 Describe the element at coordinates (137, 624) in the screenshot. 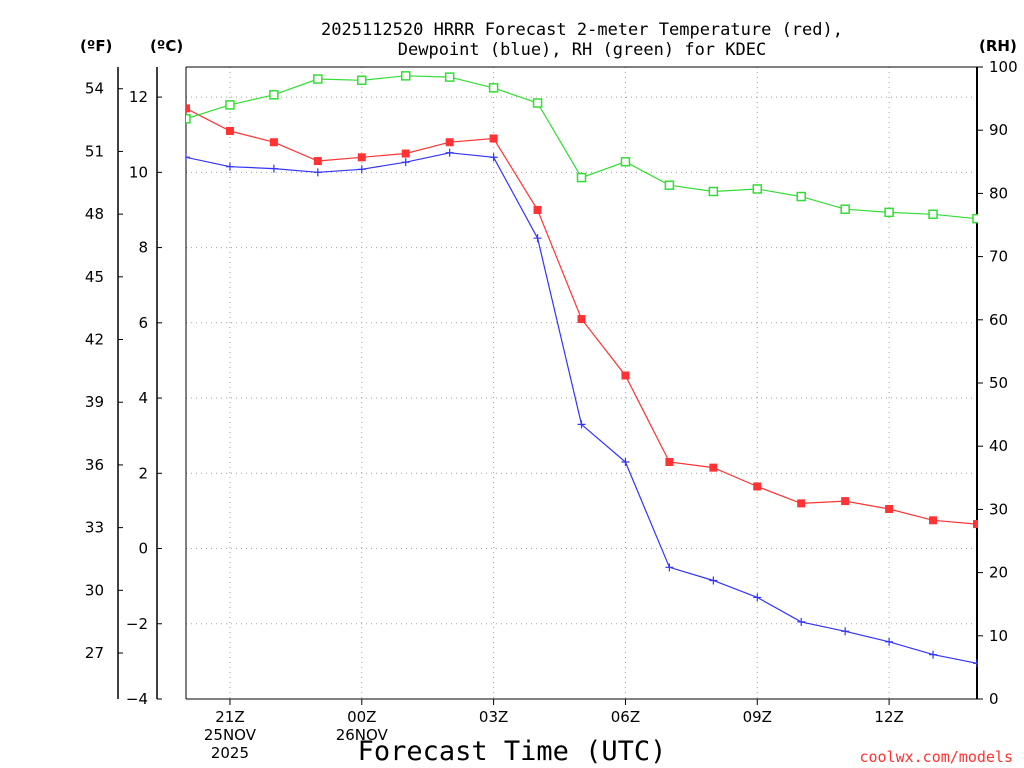

I see `celsius-tick-label: −2` at that location.